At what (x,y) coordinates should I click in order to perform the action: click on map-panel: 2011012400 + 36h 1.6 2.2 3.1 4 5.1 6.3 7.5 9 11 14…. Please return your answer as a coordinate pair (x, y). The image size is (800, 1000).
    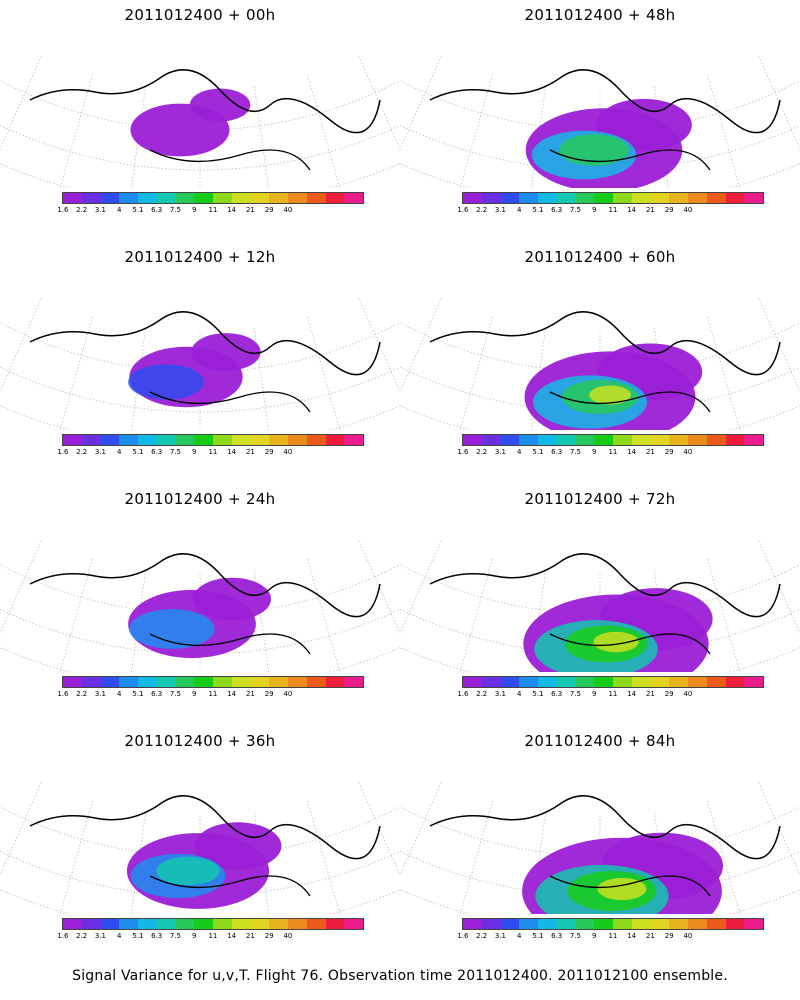
    Looking at the image, I should click on (200, 849).